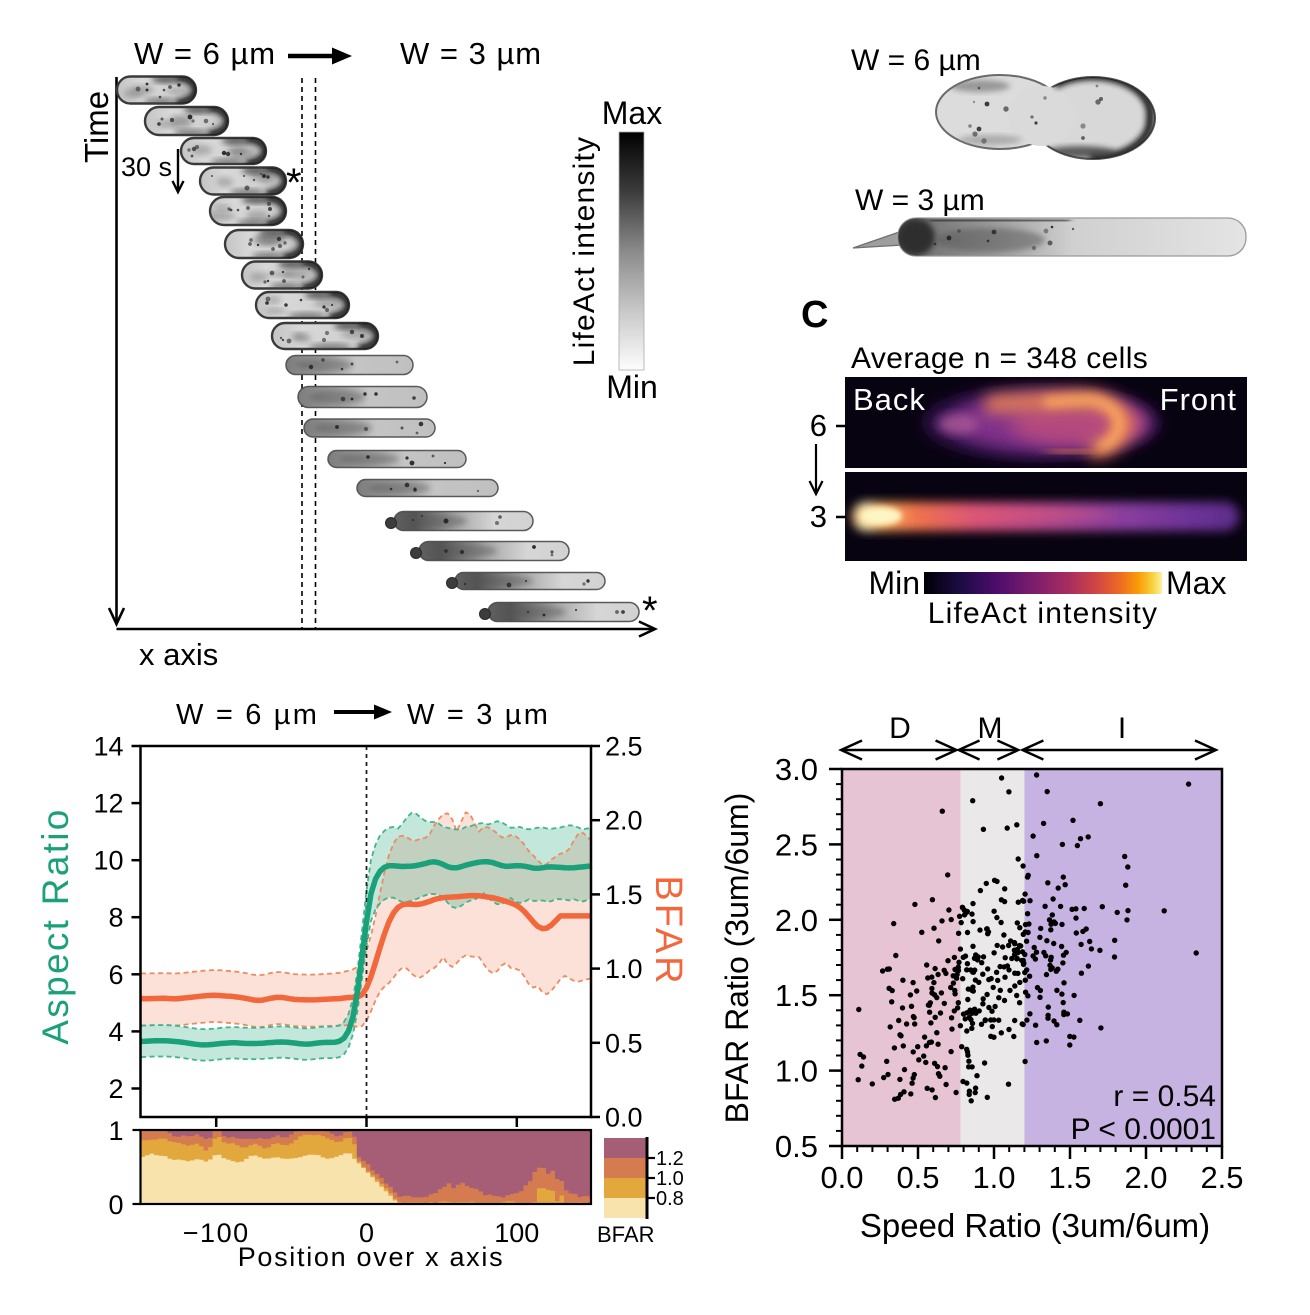 The width and height of the screenshot is (1310, 1315). I want to click on svg-text: −100, so click(216, 1233).